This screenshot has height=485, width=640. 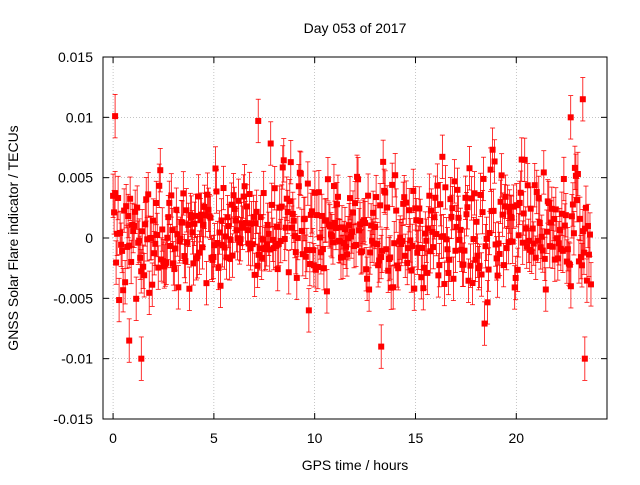 I want to click on y-tick-label: -0.015, so click(x=73, y=419).